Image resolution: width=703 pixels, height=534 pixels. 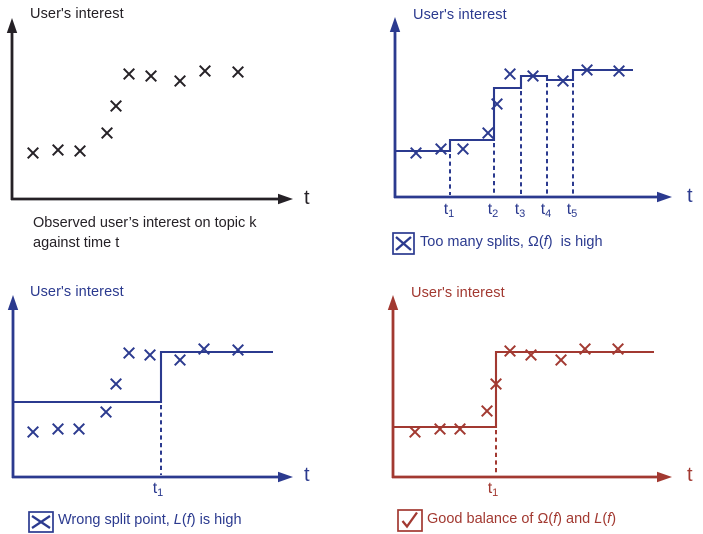 What do you see at coordinates (576, 519) in the screenshot?
I see `caption-segment: ) and` at bounding box center [576, 519].